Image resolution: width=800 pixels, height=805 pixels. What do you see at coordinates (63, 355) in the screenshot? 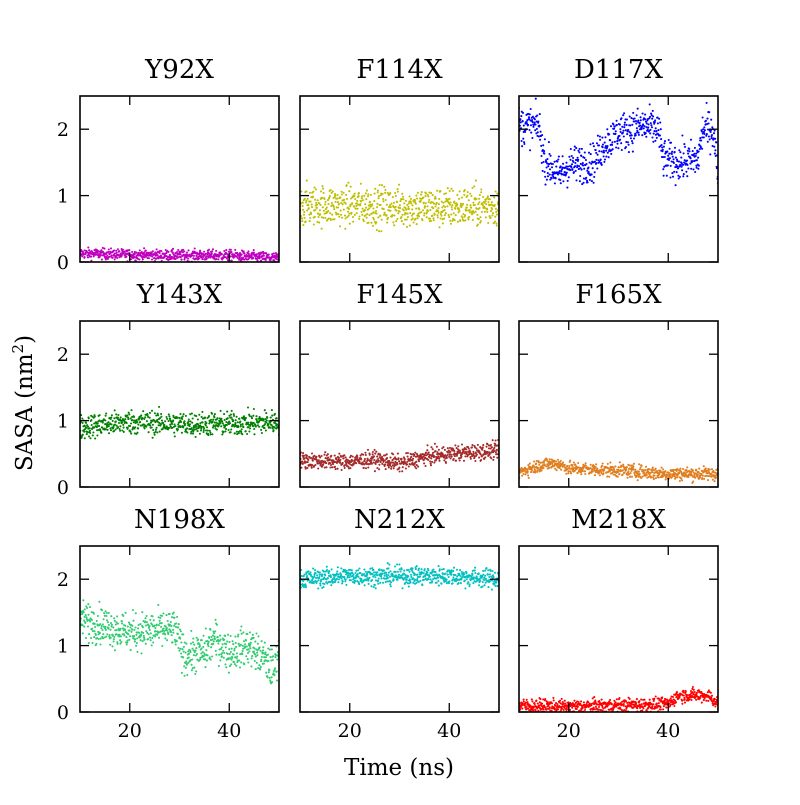
I see `y-tick-label: 2` at bounding box center [63, 355].